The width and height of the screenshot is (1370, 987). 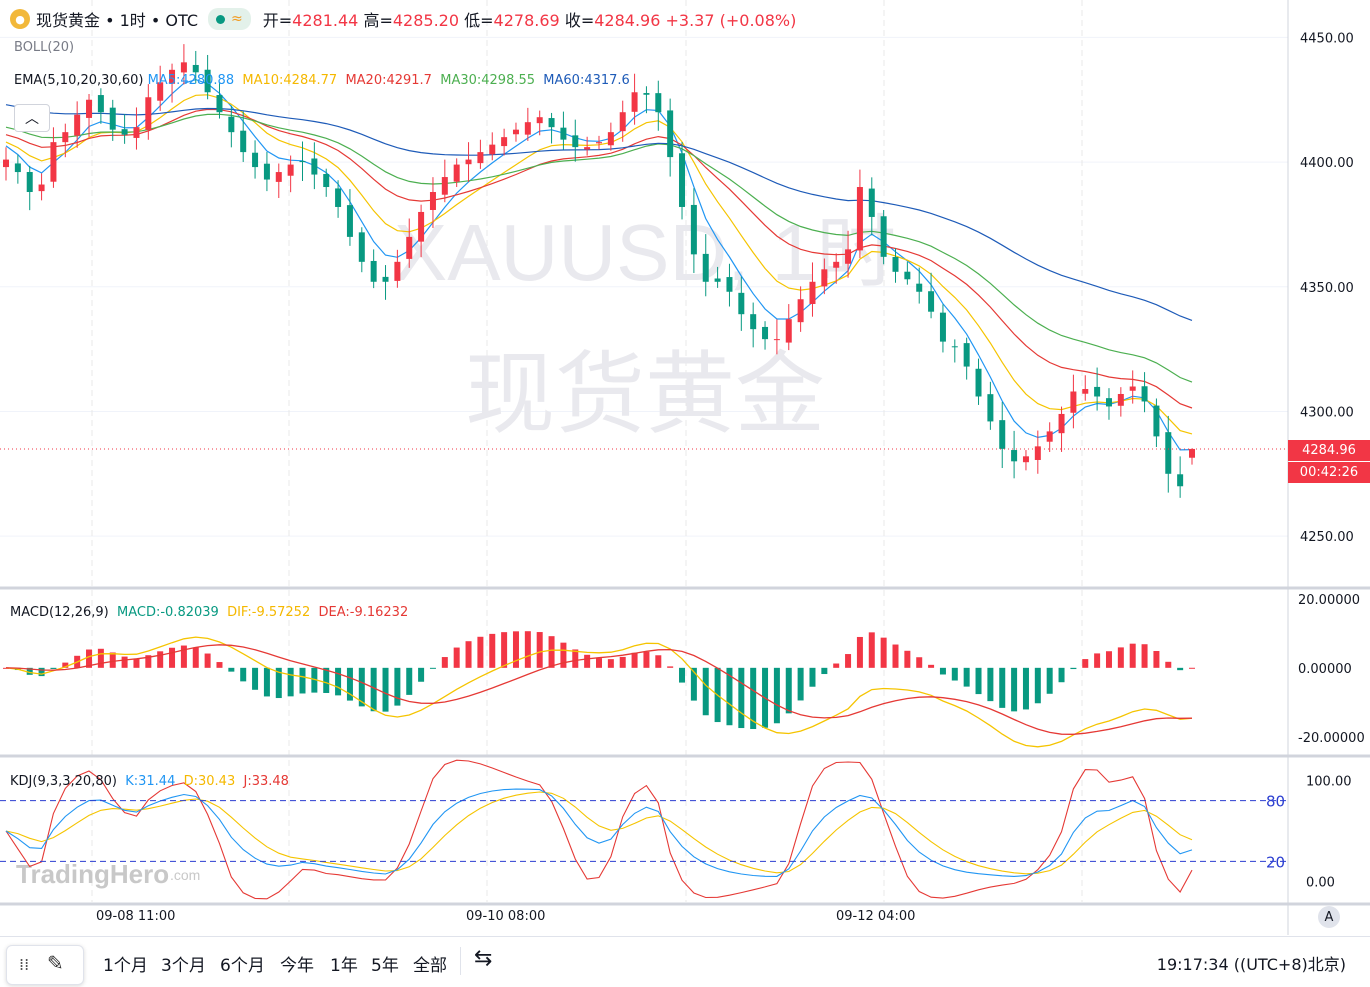 What do you see at coordinates (92, 874) in the screenshot?
I see `brand-watermark: TradingHero` at bounding box center [92, 874].